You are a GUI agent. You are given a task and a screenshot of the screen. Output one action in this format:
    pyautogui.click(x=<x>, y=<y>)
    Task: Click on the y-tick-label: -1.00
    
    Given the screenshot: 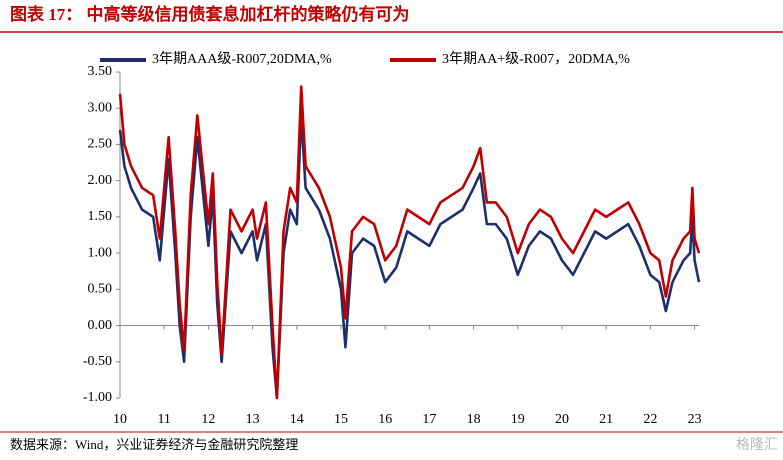 What is the action you would take?
    pyautogui.click(x=97, y=397)
    